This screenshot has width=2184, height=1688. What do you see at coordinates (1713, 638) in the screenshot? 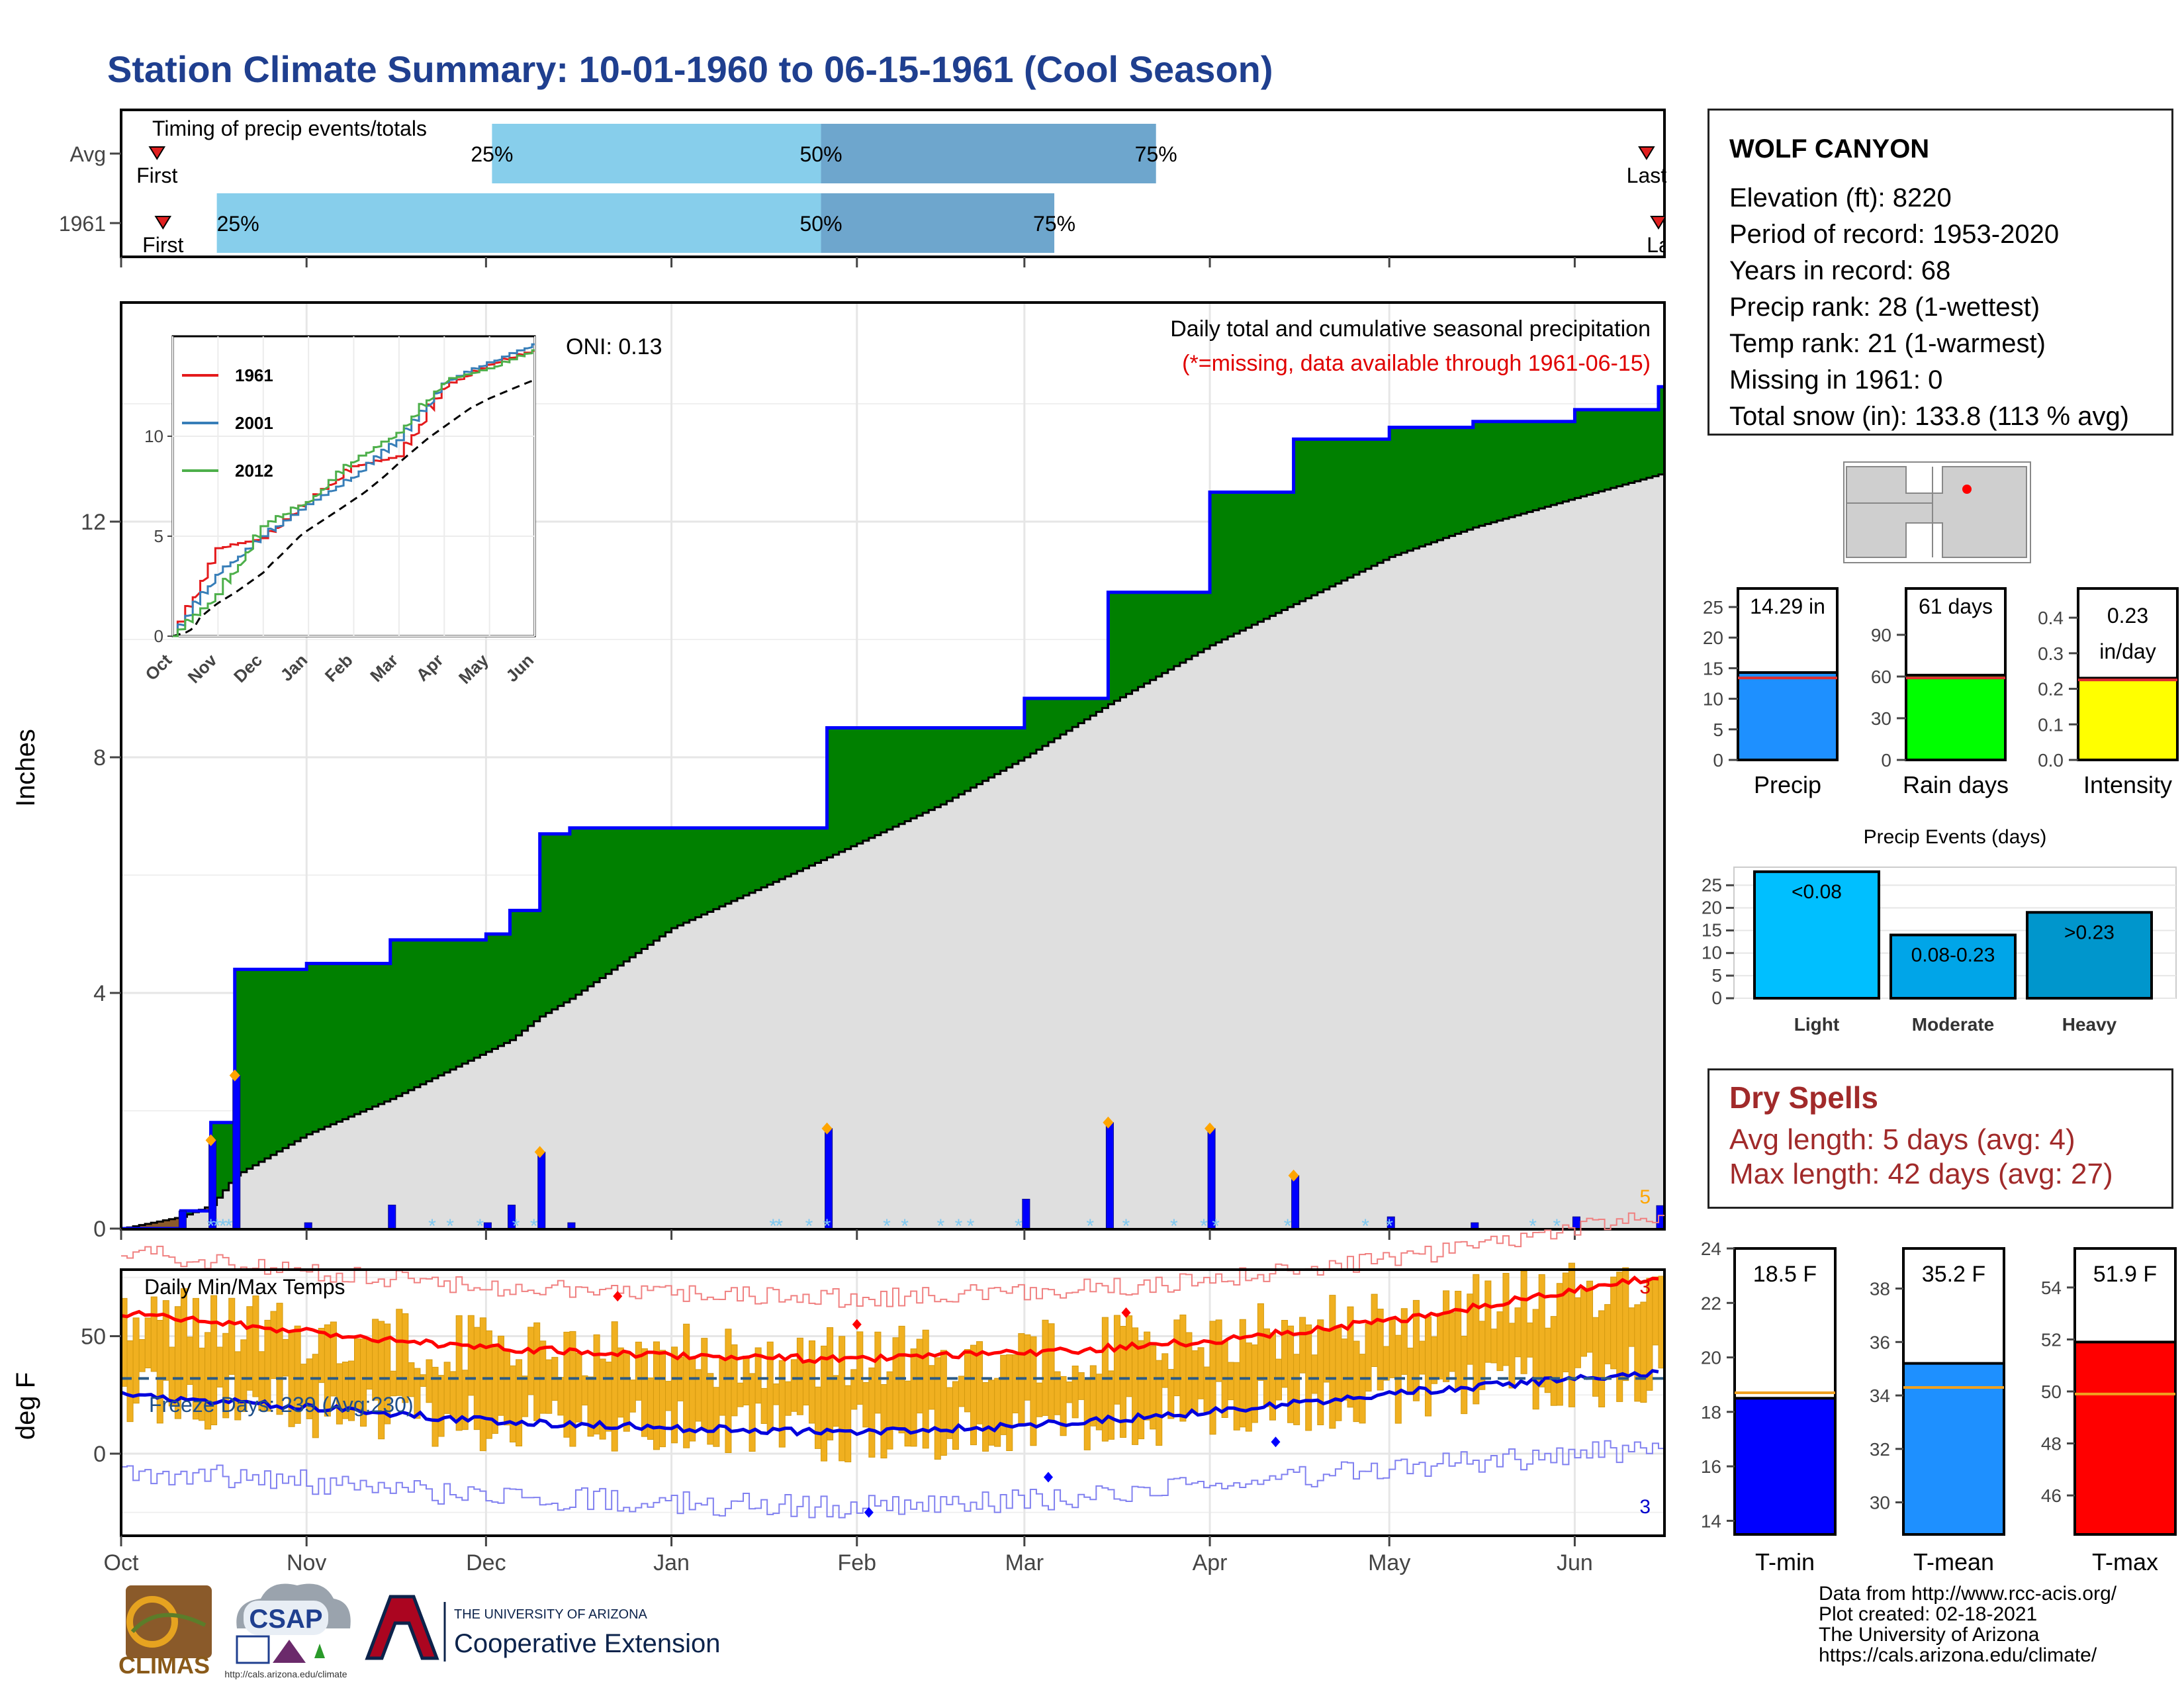
I see `summary-y-tick-label: 20` at bounding box center [1713, 638].